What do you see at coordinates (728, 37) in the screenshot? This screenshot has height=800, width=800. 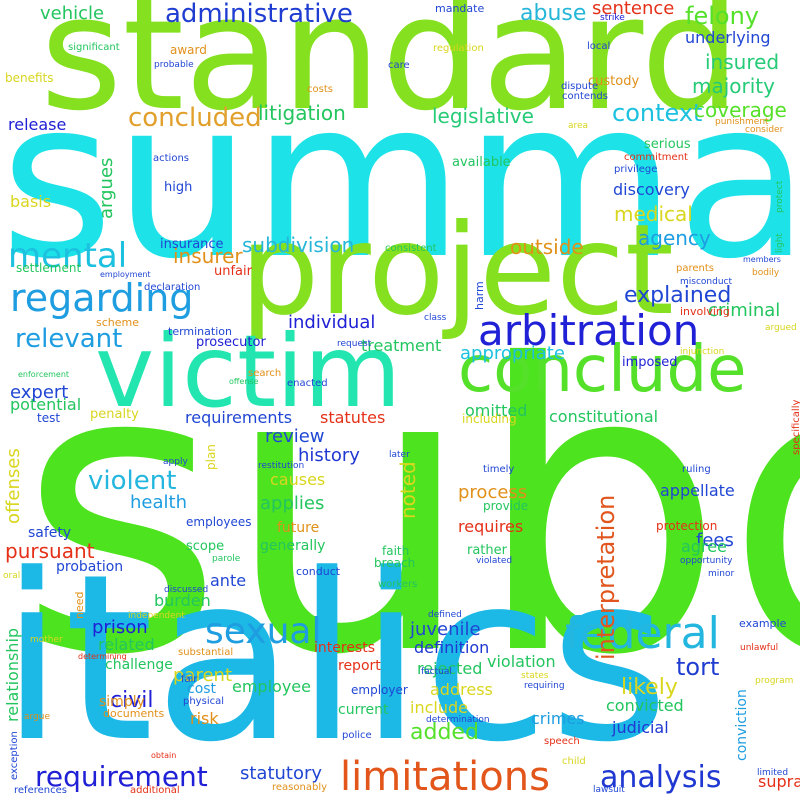 I see `word-underlying: underlying` at bounding box center [728, 37].